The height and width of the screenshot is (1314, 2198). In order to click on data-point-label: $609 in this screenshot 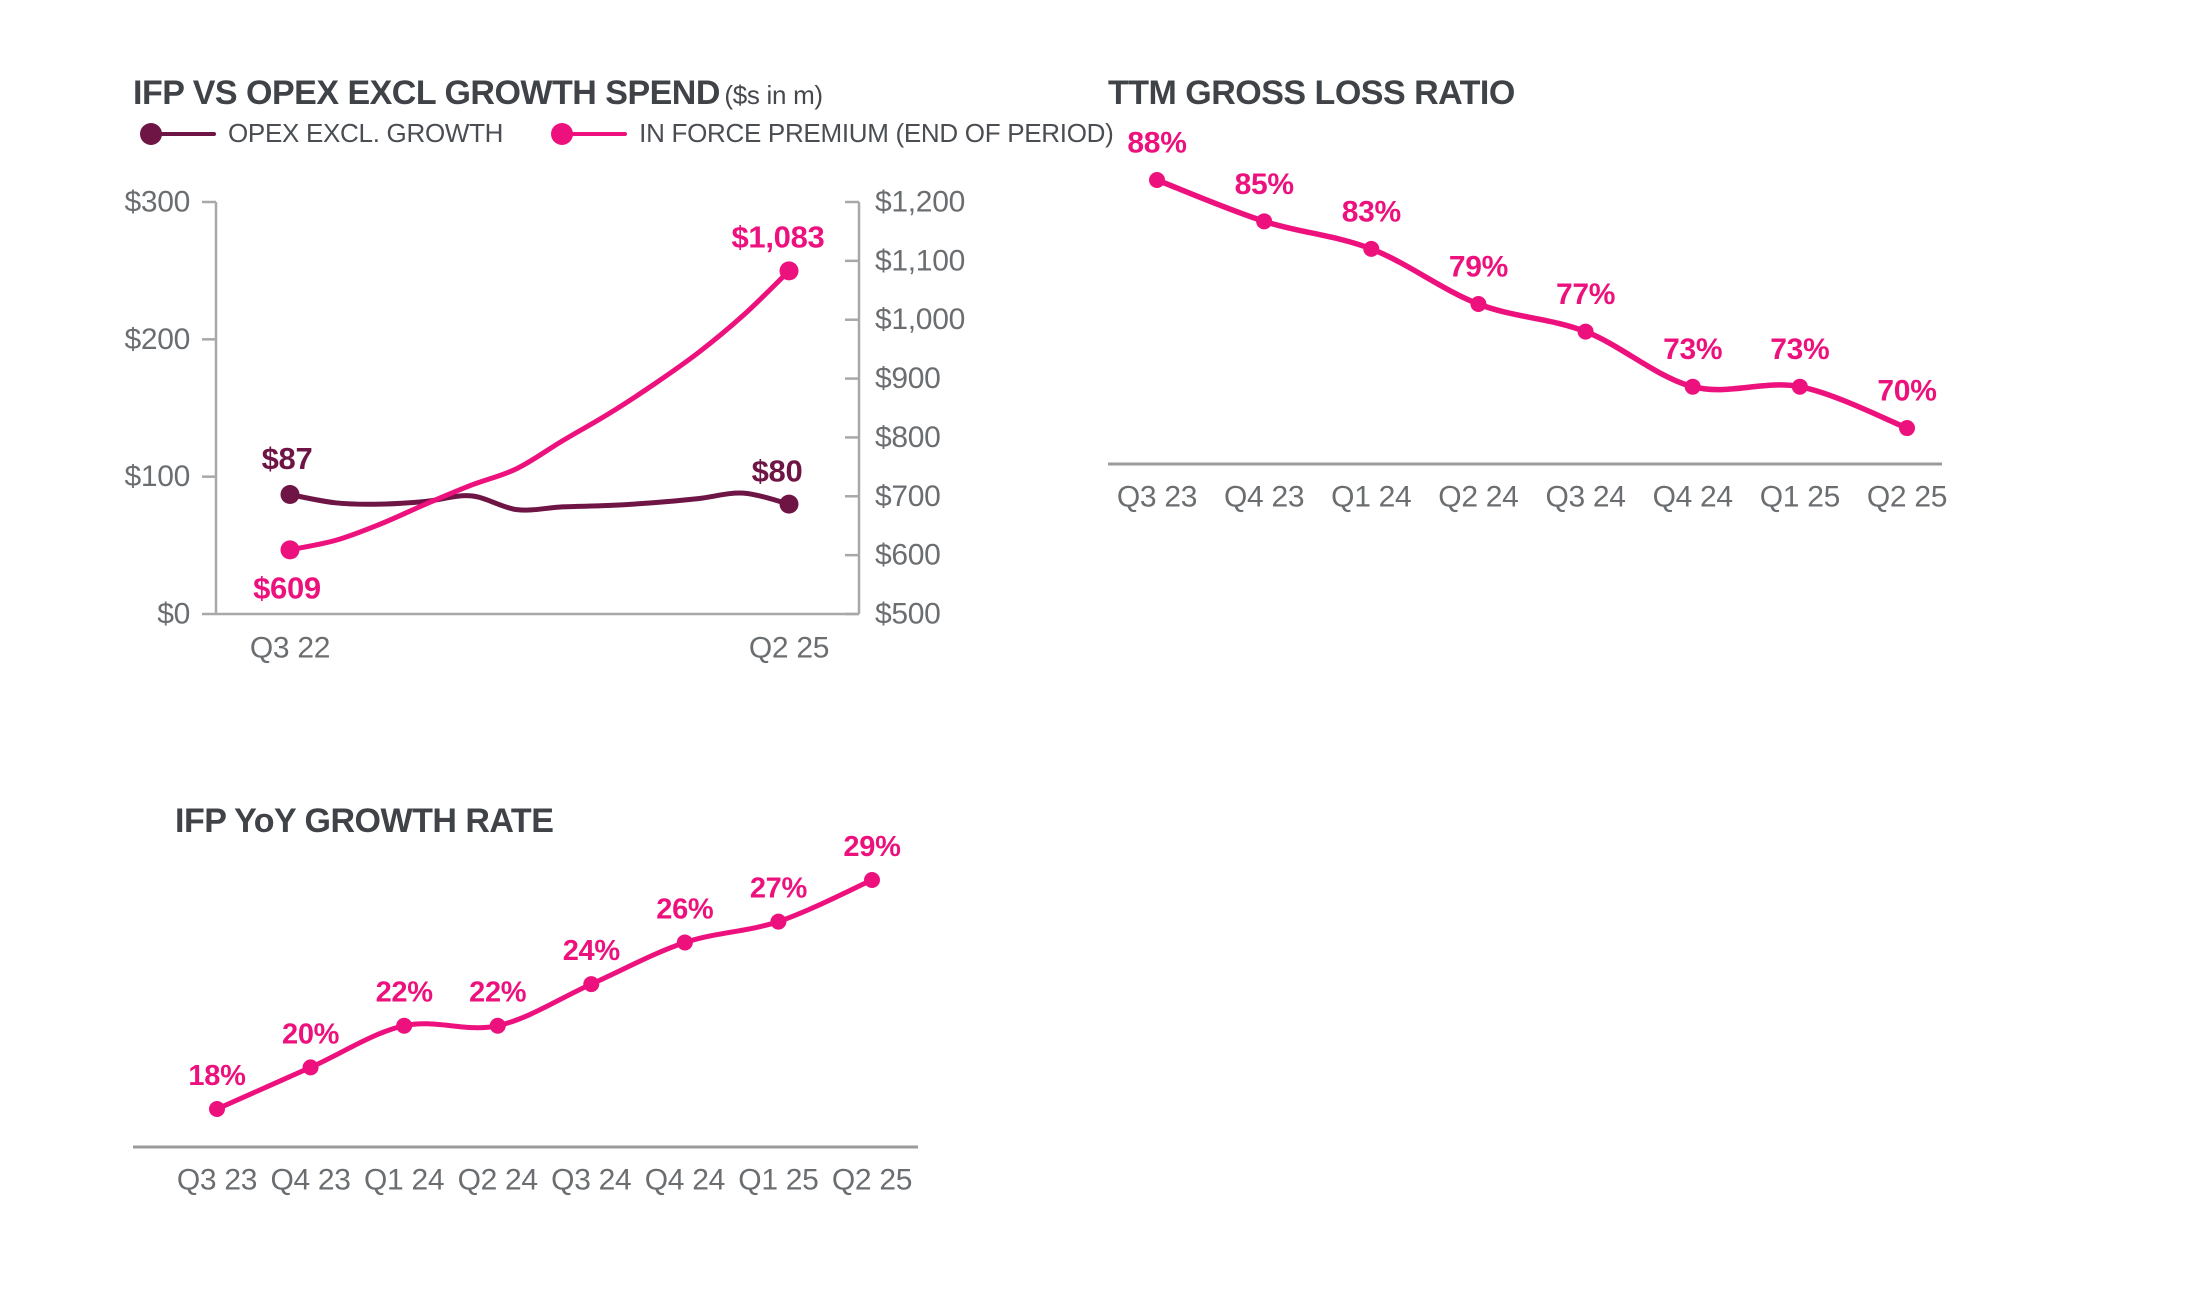, I will do `click(287, 587)`.